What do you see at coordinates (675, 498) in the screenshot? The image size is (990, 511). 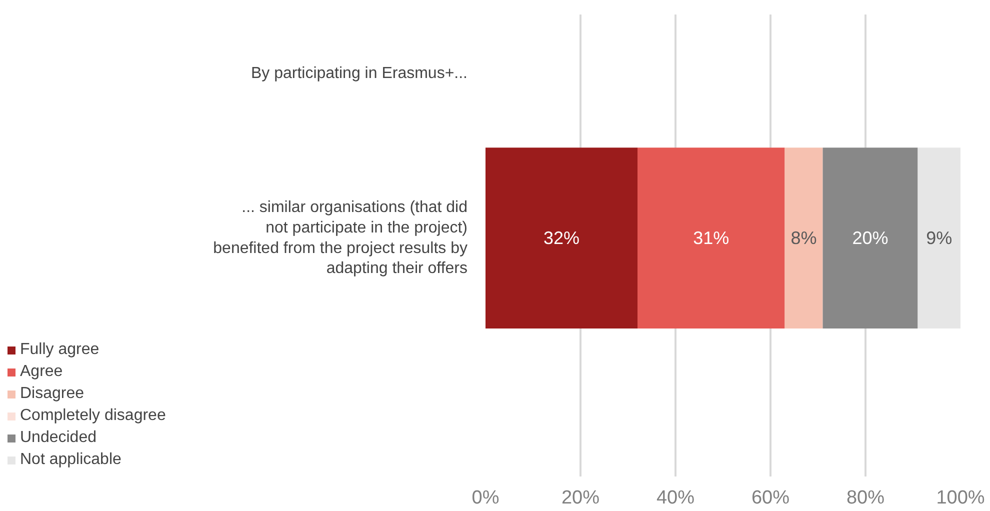 I see `x-tick-label: 40%` at bounding box center [675, 498].